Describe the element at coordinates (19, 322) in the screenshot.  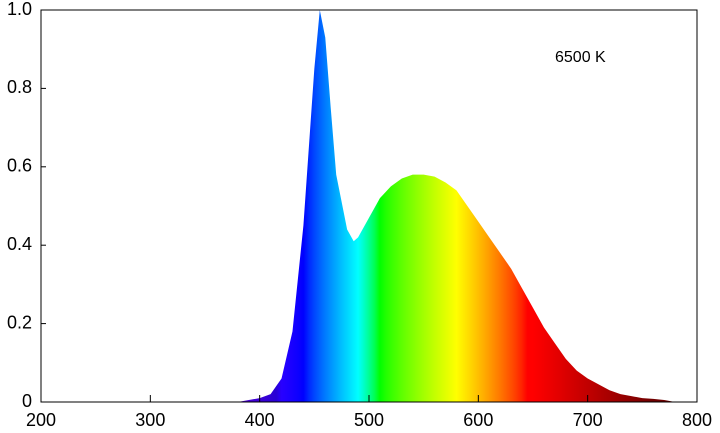
I see `y-tick-label: 0.2` at that location.